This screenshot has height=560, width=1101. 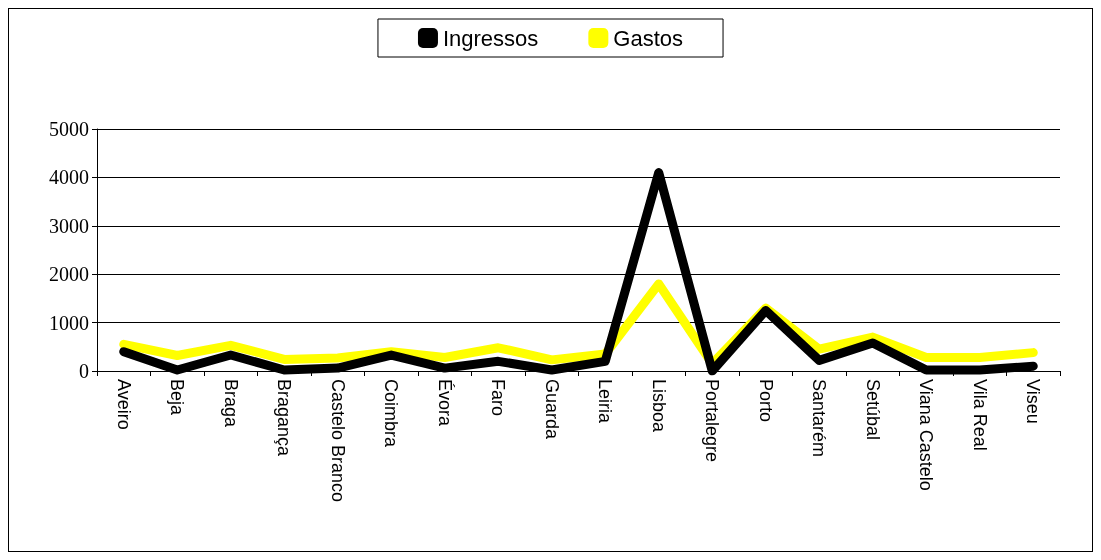 I want to click on legend-label: Ingressos, so click(x=490, y=38).